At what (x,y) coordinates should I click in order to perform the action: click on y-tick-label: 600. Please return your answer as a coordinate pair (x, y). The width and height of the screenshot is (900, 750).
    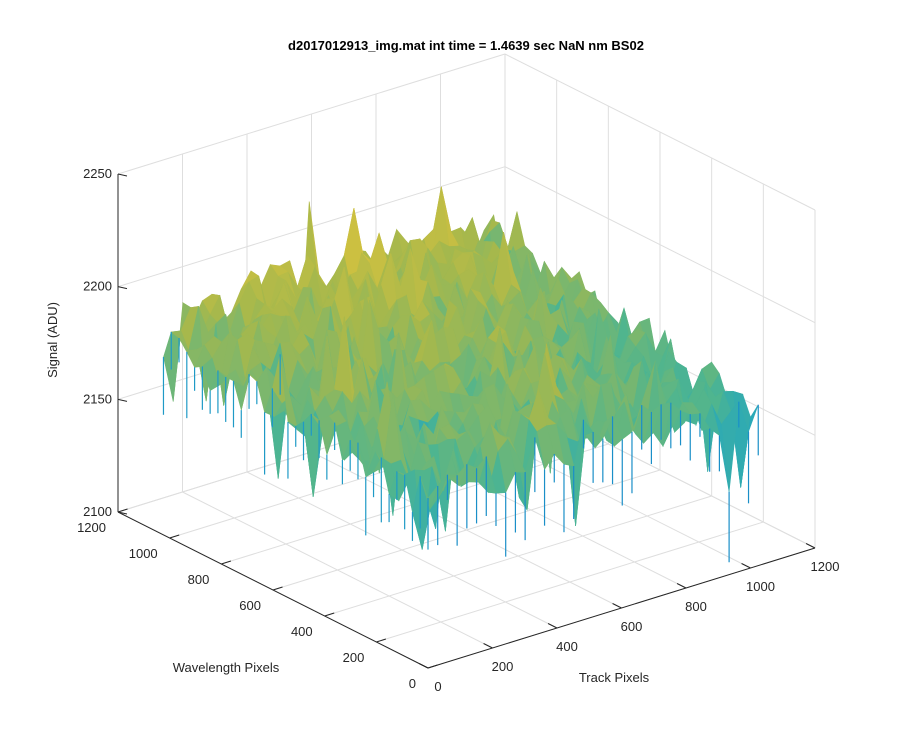
    Looking at the image, I should click on (250, 605).